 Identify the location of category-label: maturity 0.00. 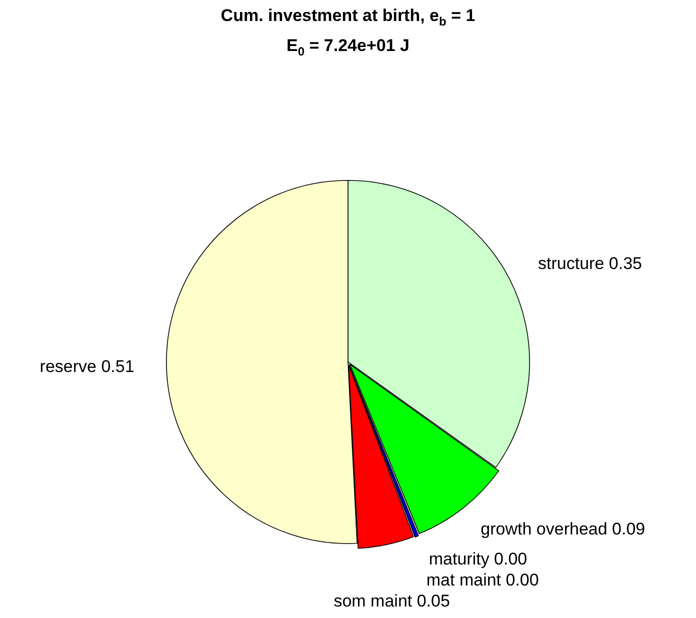
(478, 559).